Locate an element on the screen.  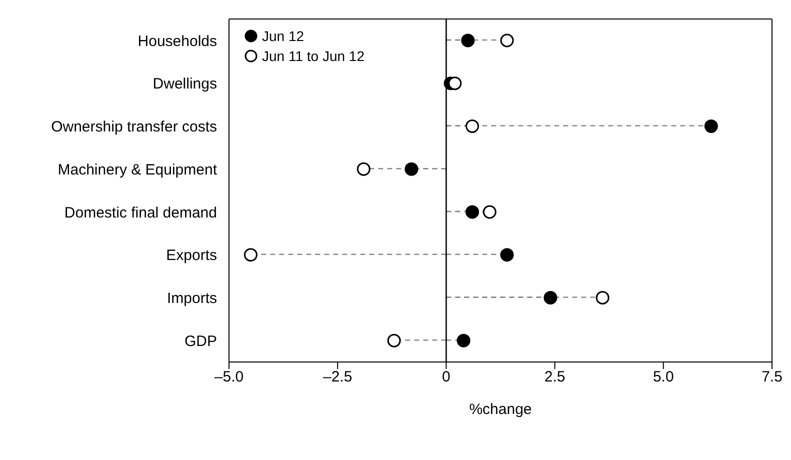
x-axis-title: %change is located at coordinates (500, 409).